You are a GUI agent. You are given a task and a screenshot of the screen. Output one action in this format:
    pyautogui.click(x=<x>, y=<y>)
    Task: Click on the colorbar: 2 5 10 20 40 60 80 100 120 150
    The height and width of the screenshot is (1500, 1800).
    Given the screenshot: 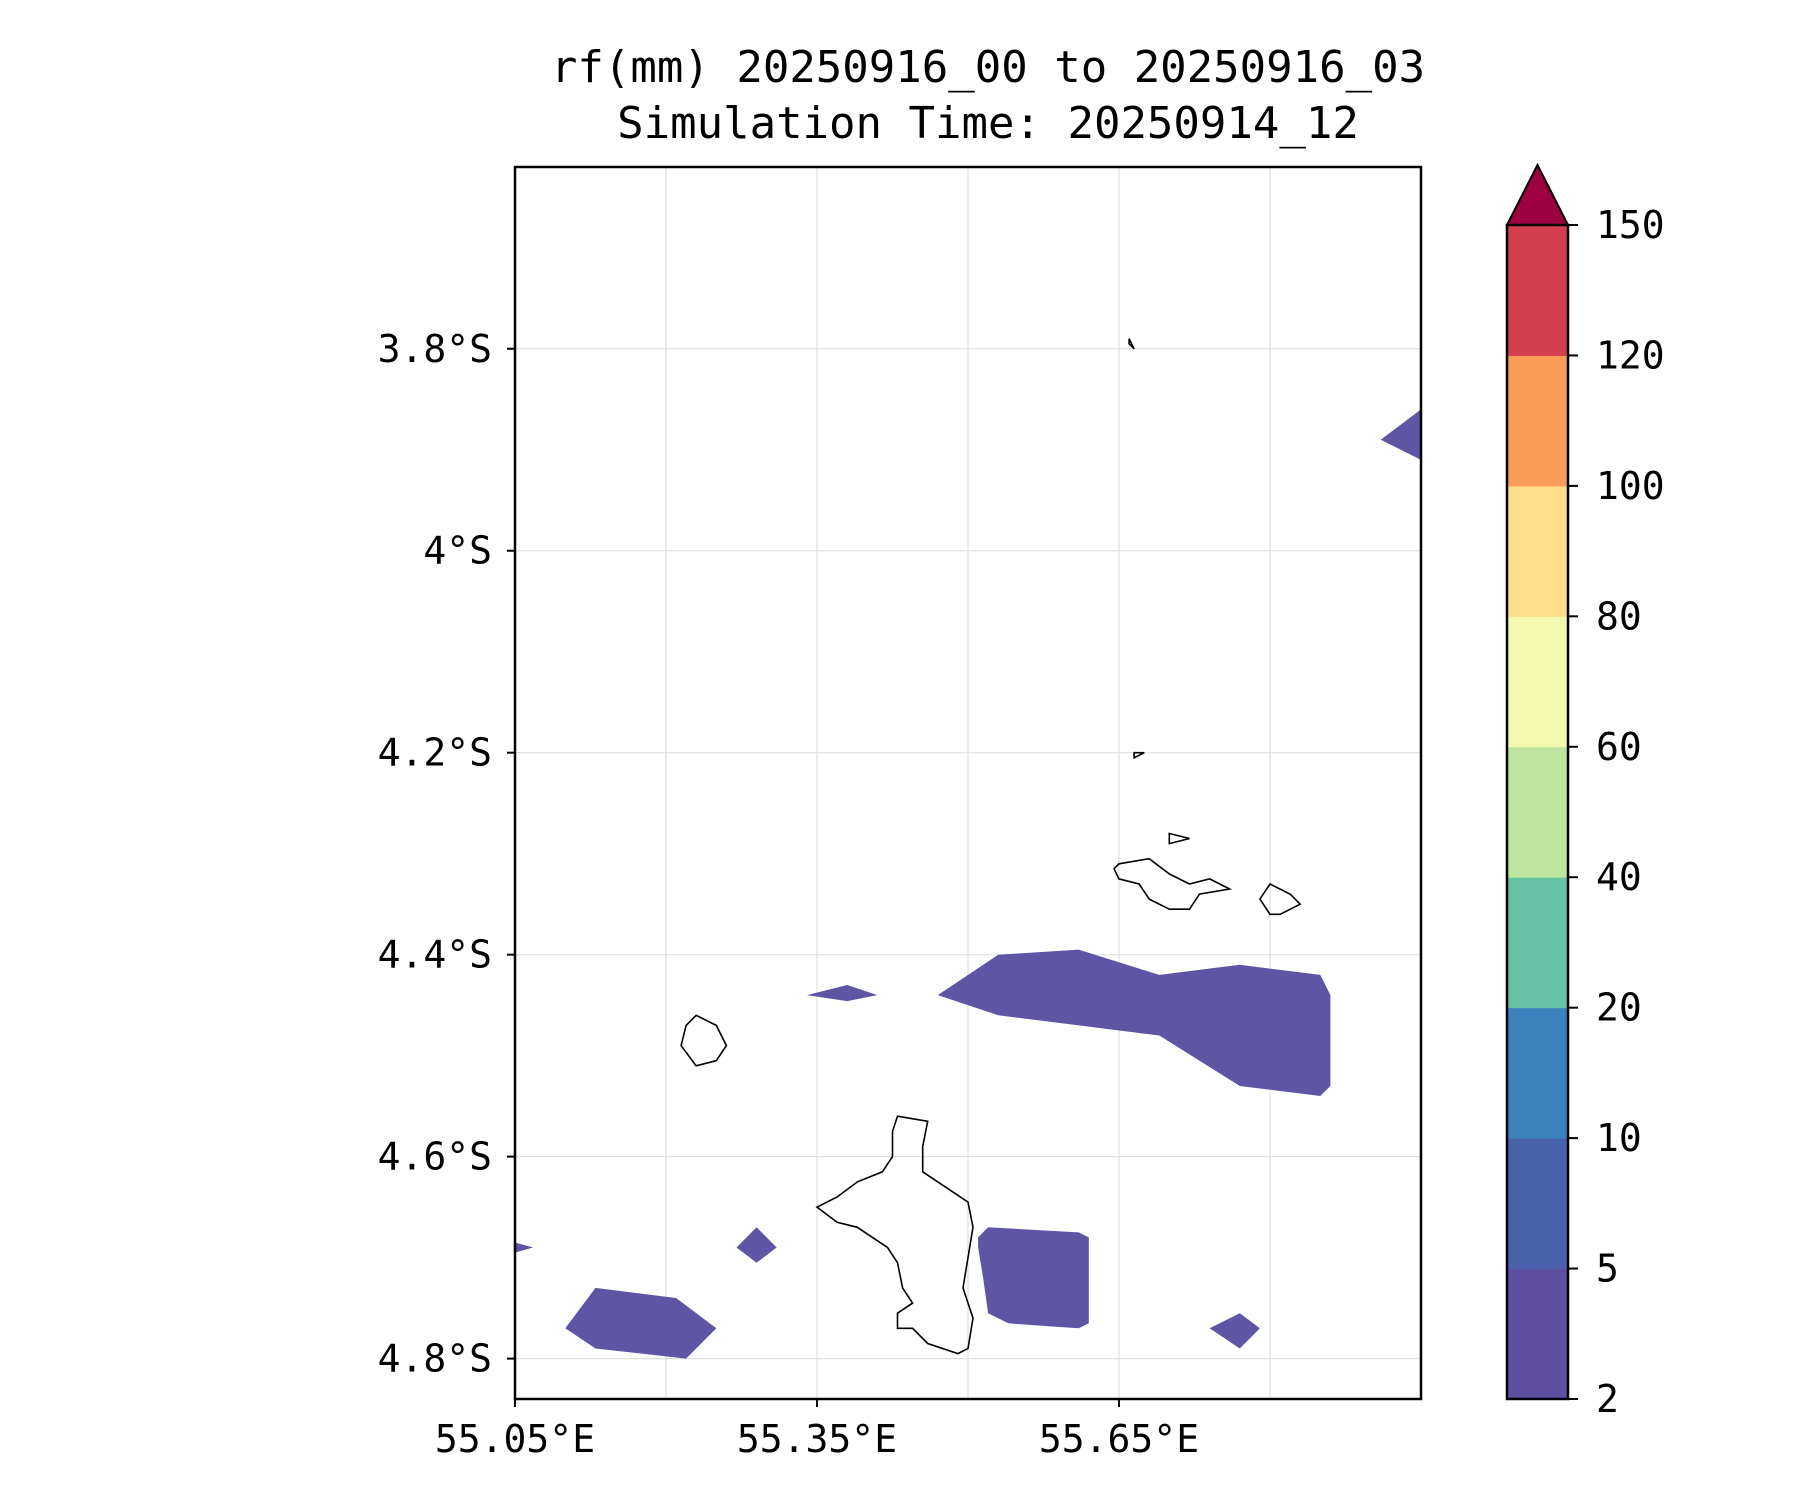 What is the action you would take?
    pyautogui.click(x=1585, y=791)
    